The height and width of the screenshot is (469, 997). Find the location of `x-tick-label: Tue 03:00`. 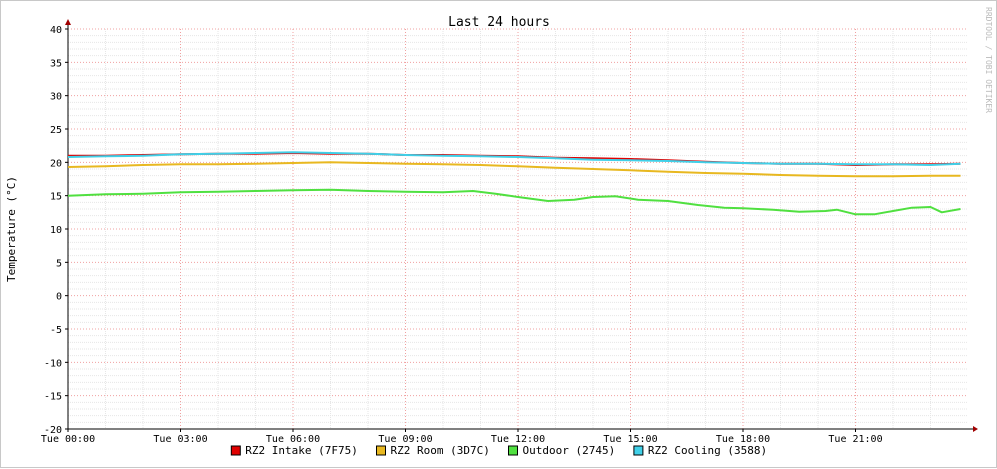

x-tick-label: Tue 03:00 is located at coordinates (180, 439).